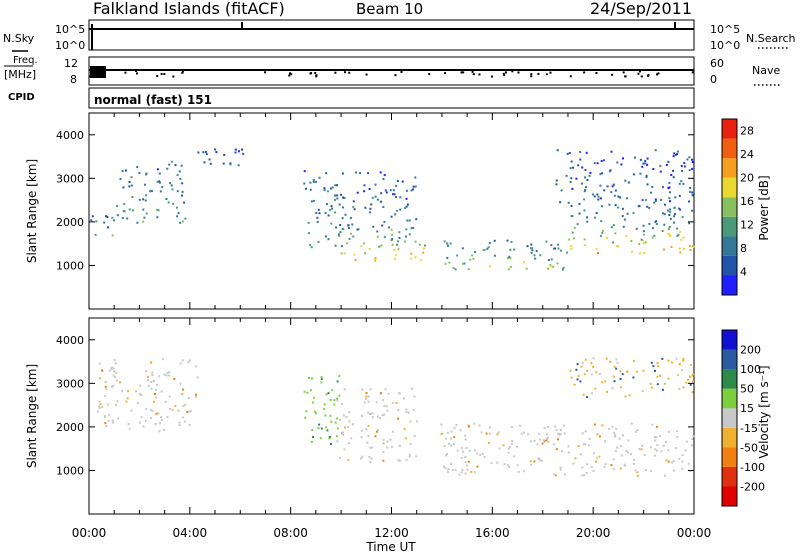 The height and width of the screenshot is (554, 800). I want to click on power-colorbar-tick: 12, so click(747, 225).